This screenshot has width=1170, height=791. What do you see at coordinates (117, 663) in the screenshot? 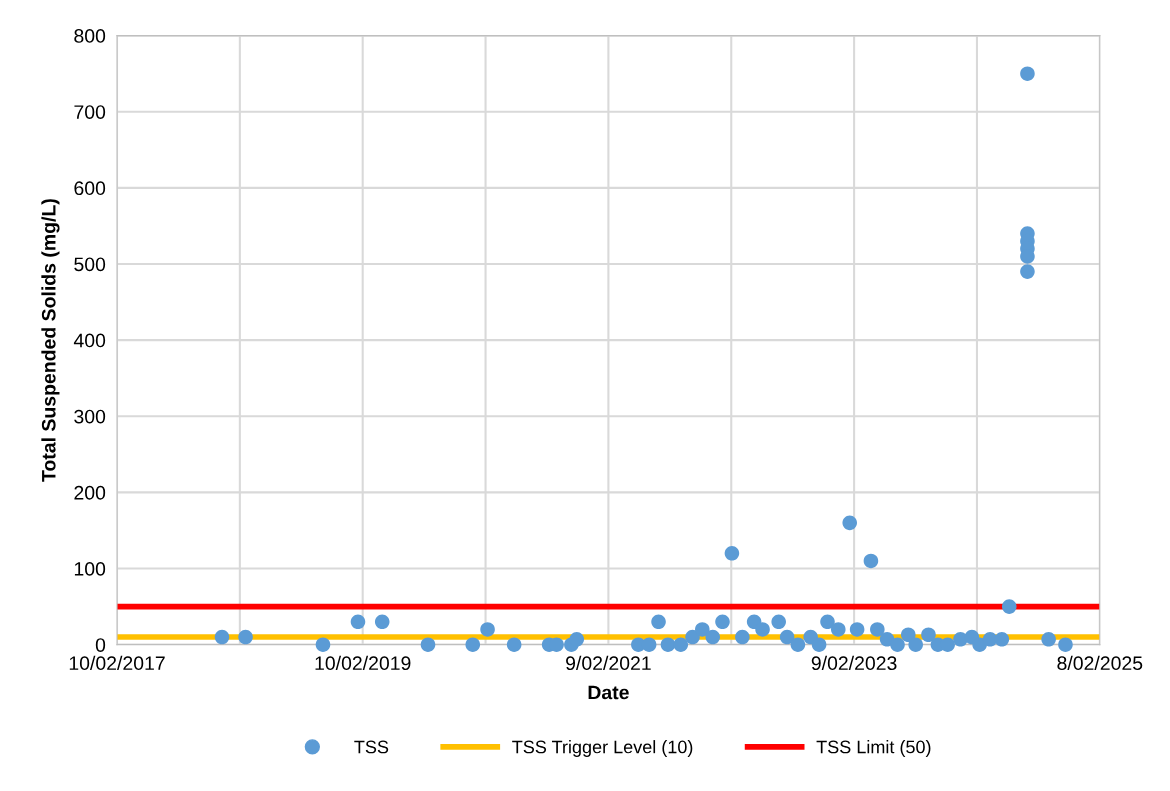
I see `x-tick-label: 10/02/2017` at bounding box center [117, 663].